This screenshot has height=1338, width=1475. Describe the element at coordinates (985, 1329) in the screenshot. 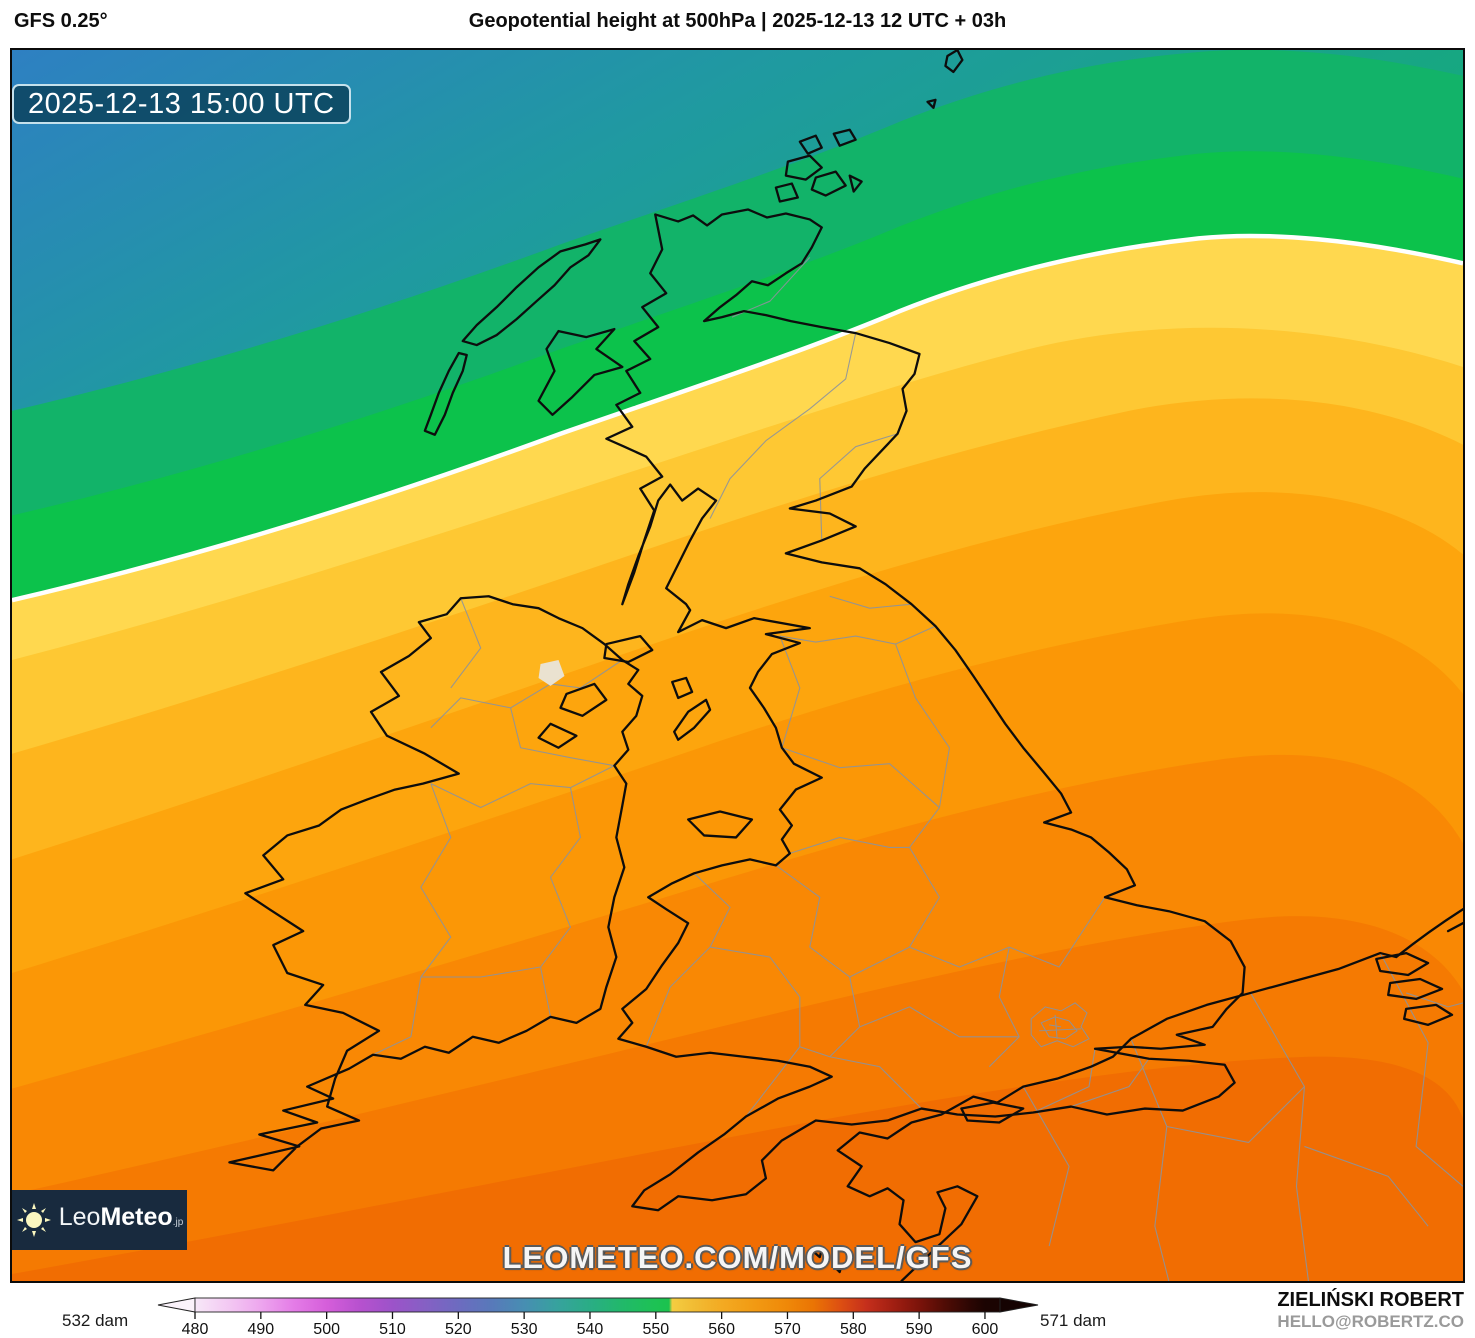

I see `colorbar-tick-label: 600` at that location.